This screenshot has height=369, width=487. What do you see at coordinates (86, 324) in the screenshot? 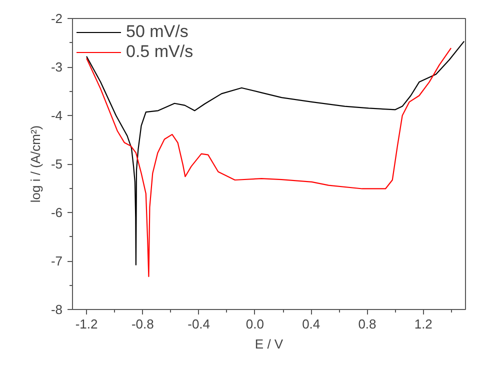
I see `x-tick-label: -1.2` at bounding box center [86, 324].